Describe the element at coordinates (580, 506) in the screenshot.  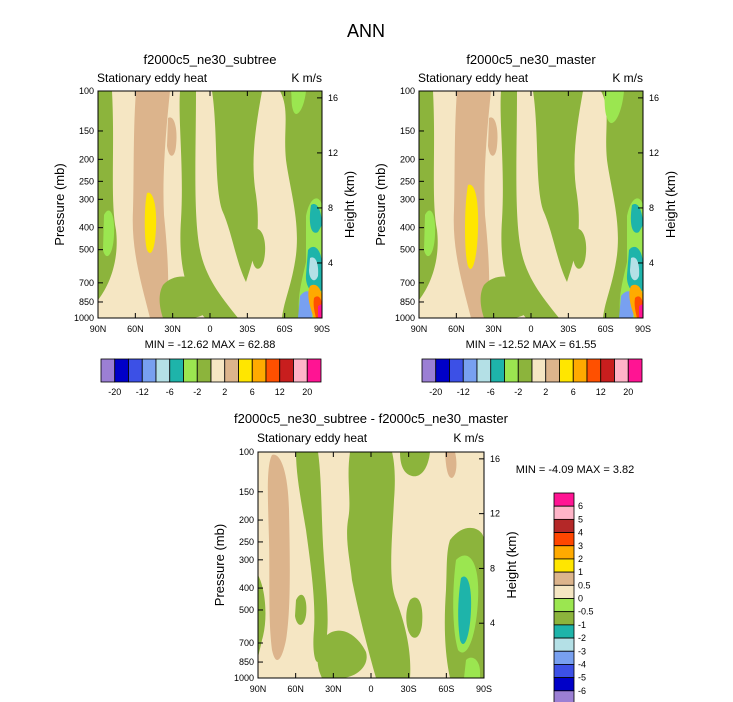
I see `colorbar-label: 6` at that location.